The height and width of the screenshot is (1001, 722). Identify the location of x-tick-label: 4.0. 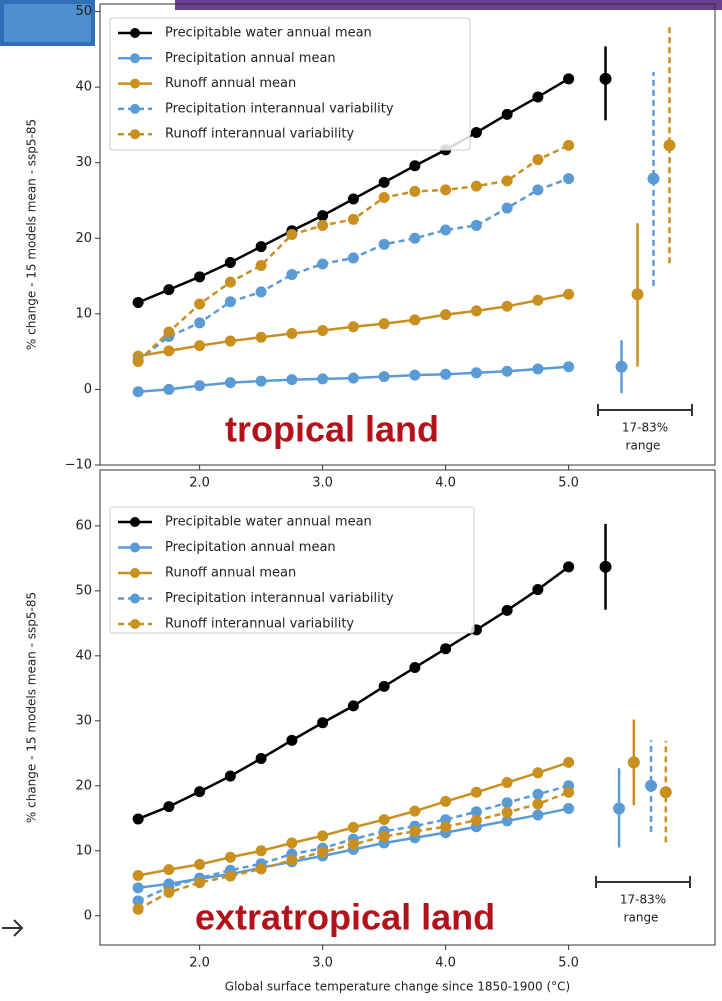
(445, 483).